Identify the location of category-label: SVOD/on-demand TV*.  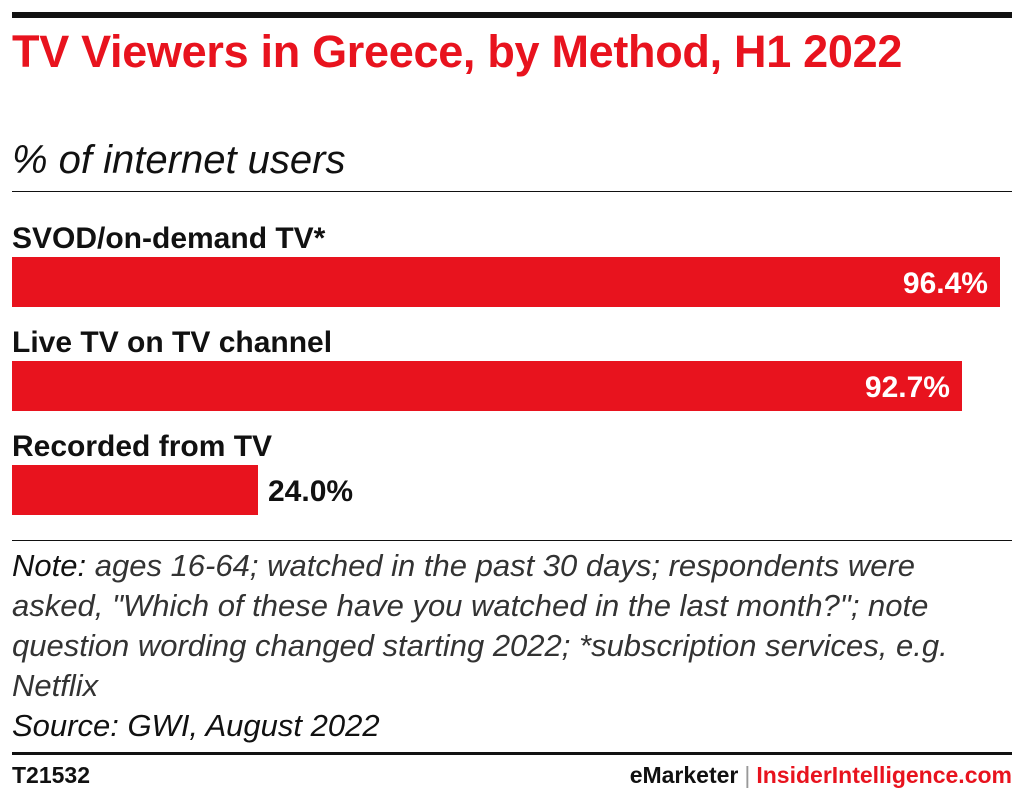
(169, 238).